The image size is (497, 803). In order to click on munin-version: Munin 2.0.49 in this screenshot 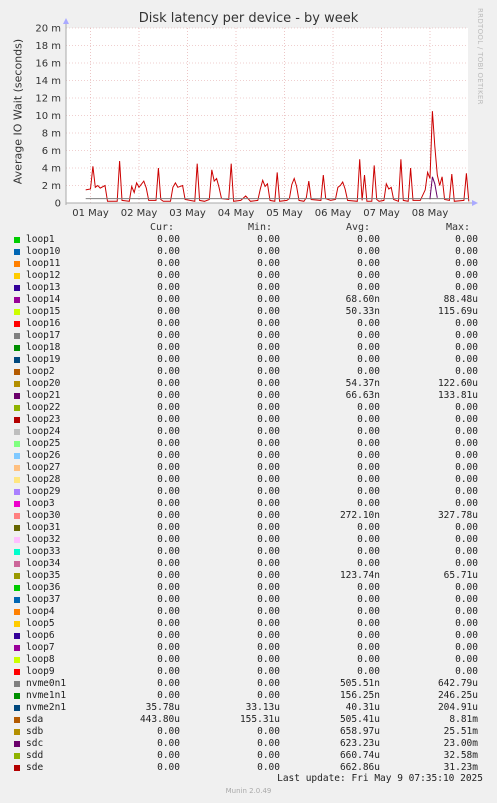, I will do `click(248, 791)`.